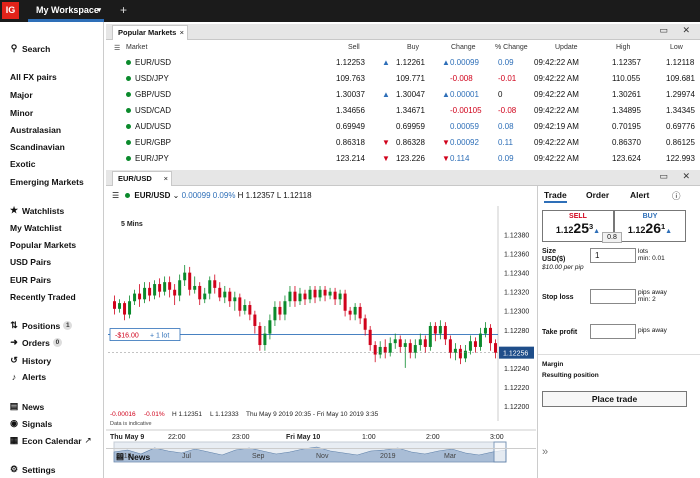 The width and height of the screenshot is (700, 478). Describe the element at coordinates (31, 360) in the screenshot. I see `sidebar-history: ↺ History` at that location.